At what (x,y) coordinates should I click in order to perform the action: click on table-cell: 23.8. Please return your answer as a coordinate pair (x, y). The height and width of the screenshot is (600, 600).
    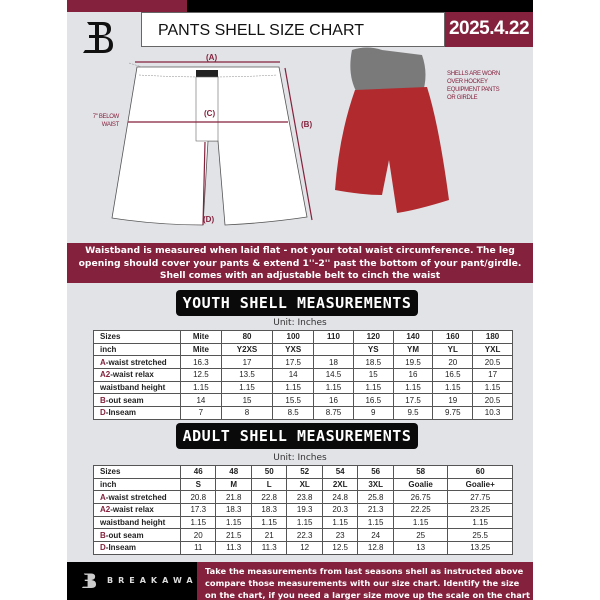
    Looking at the image, I should click on (304, 497).